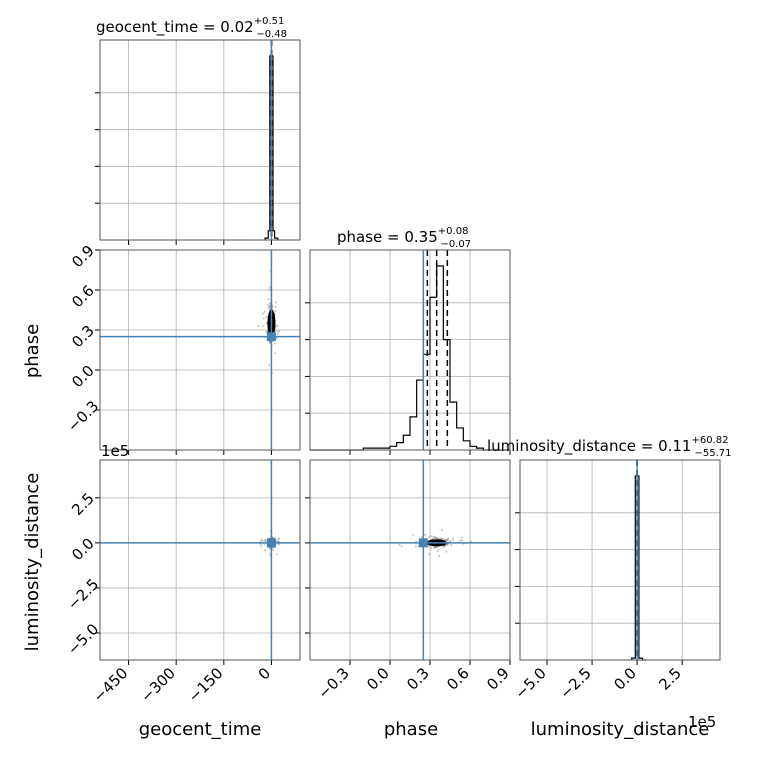 The image size is (760, 760). What do you see at coordinates (206, 685) in the screenshot?
I see `xtick-label-geocent_time: −150` at bounding box center [206, 685].